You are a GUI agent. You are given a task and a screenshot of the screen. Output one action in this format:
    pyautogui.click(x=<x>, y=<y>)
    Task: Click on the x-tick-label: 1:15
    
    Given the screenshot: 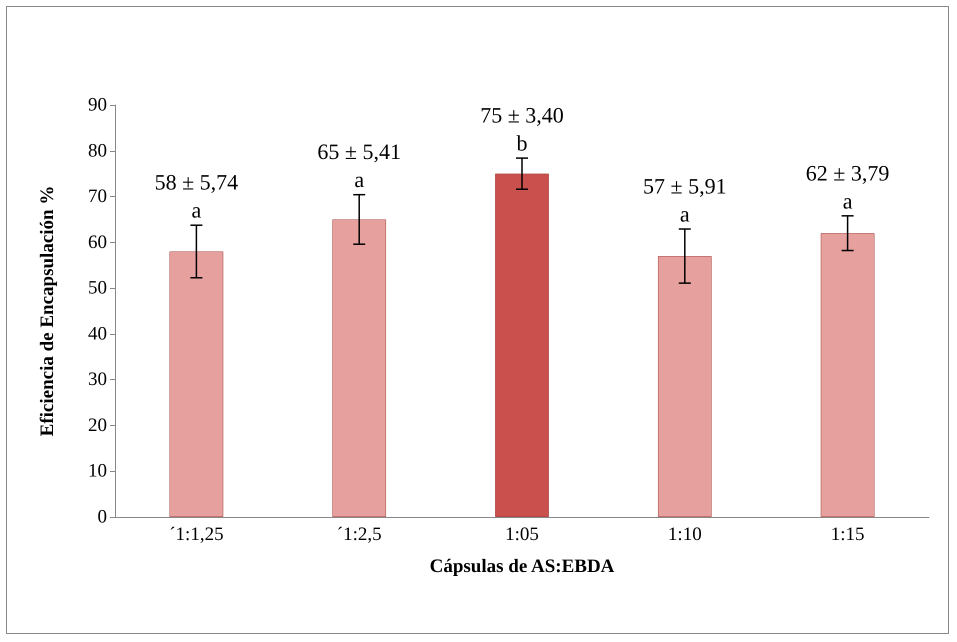 What is the action you would take?
    pyautogui.click(x=847, y=534)
    